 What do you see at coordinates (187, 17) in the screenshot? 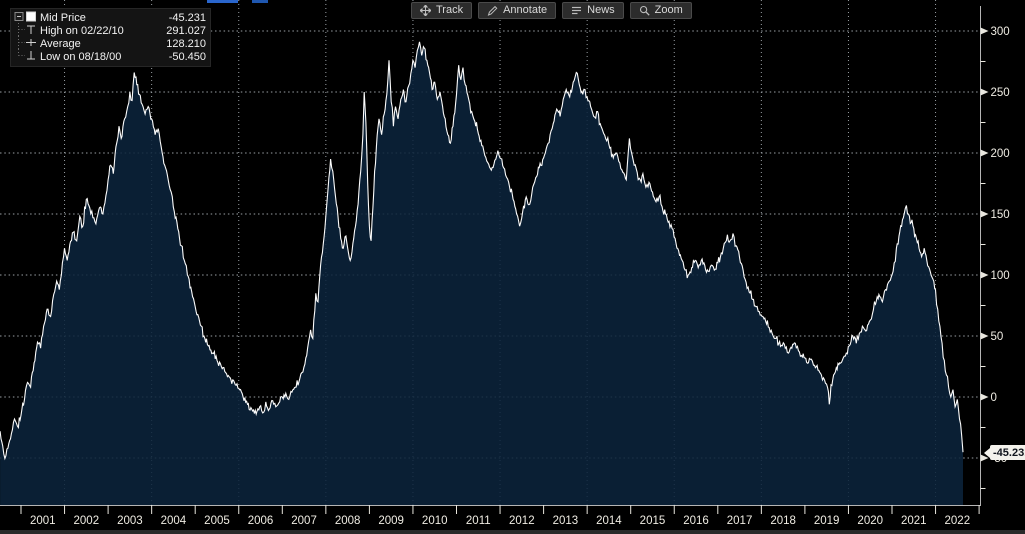
I see `legend-series-value: -45.231` at bounding box center [187, 17].